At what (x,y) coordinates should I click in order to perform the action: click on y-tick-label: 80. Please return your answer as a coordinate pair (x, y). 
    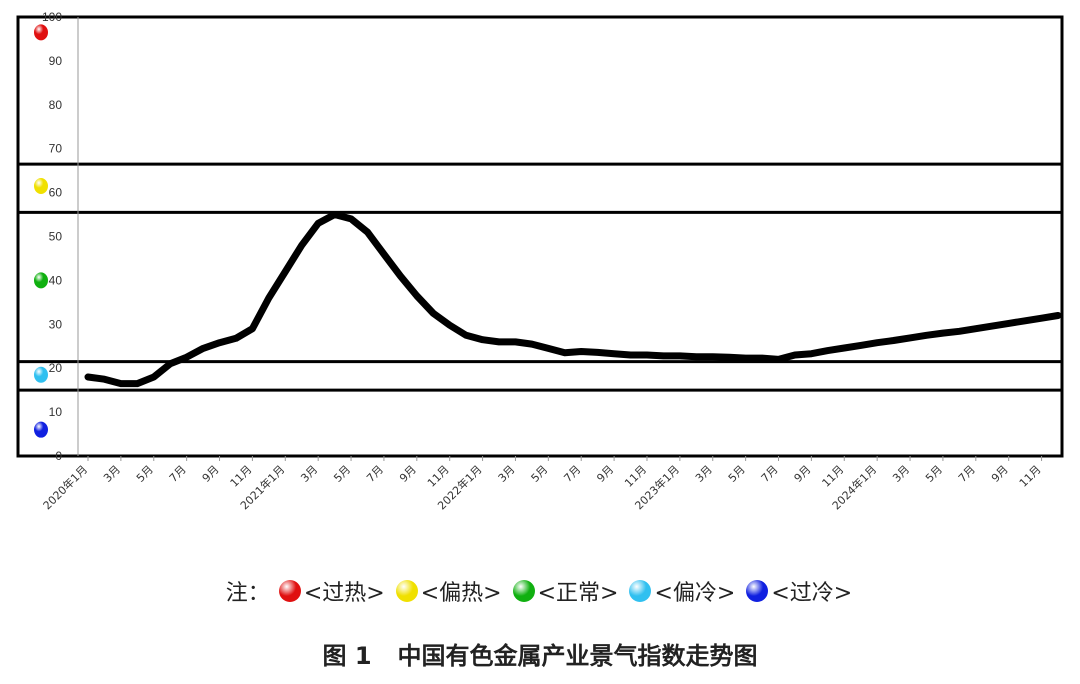
    Looking at the image, I should click on (56, 105).